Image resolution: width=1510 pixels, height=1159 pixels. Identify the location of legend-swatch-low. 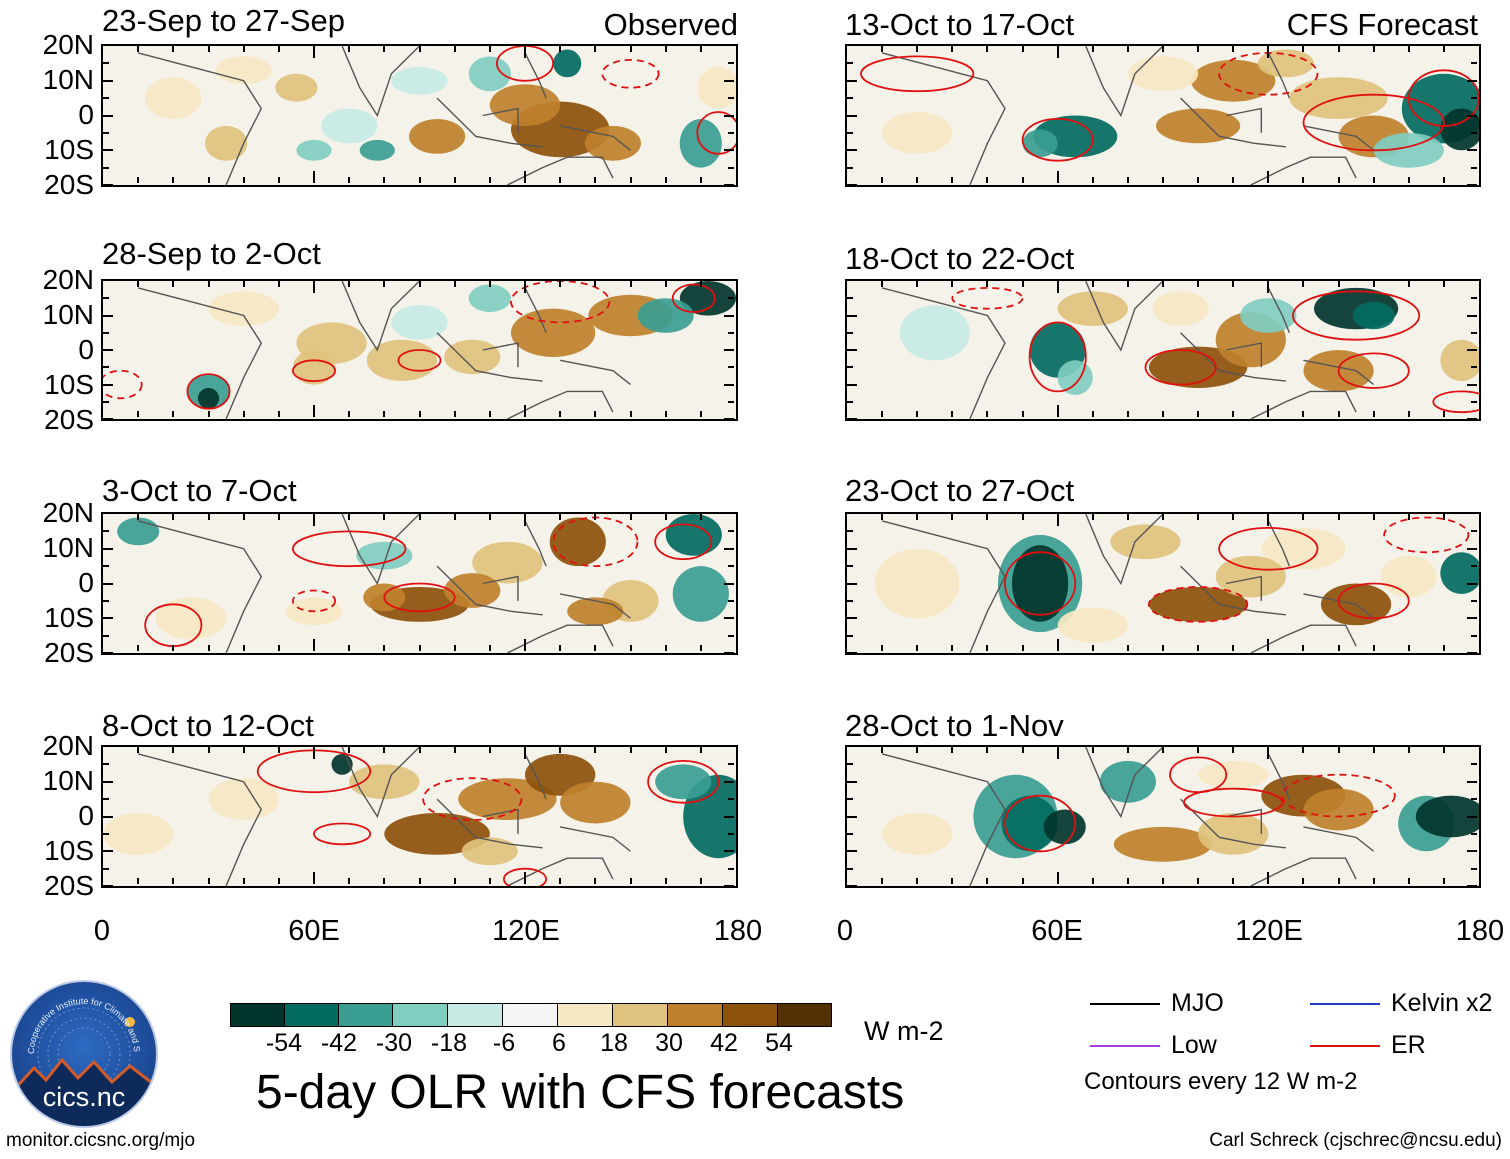
(1125, 1046).